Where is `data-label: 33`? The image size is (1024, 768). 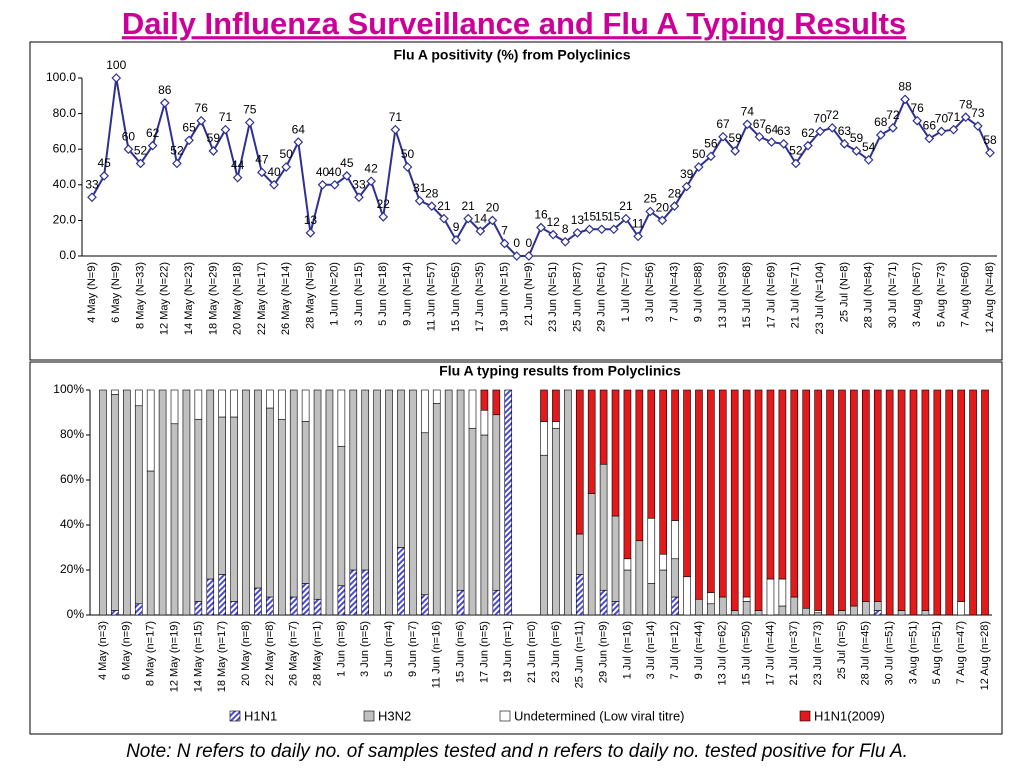
data-label: 33 is located at coordinates (92, 184).